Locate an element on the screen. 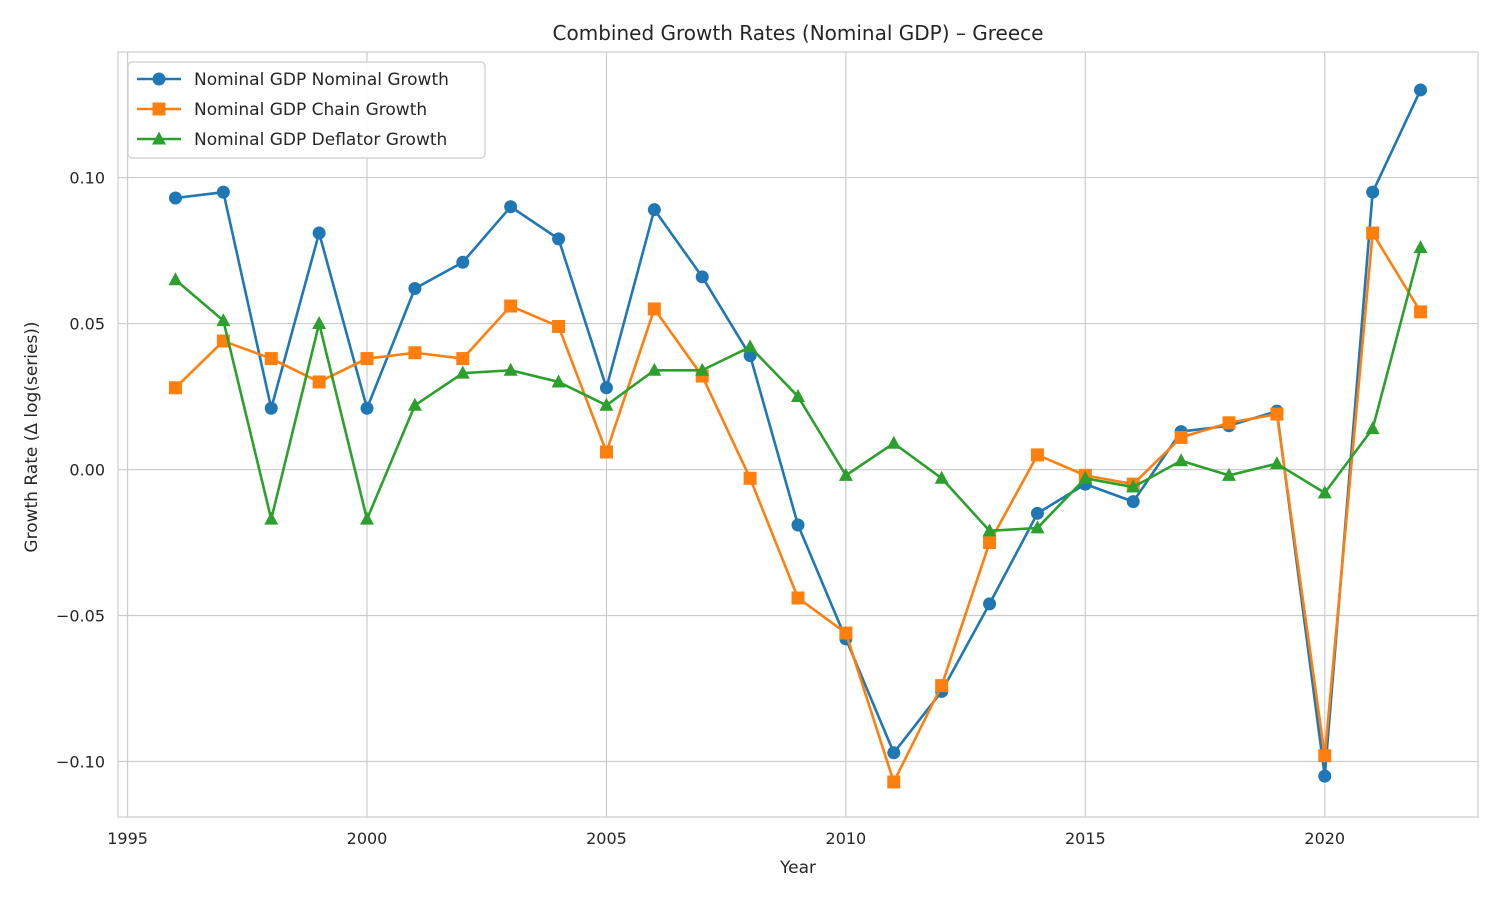 Image resolution: width=1500 pixels, height=900 pixels. x-tick-label: 2010 is located at coordinates (846, 838).